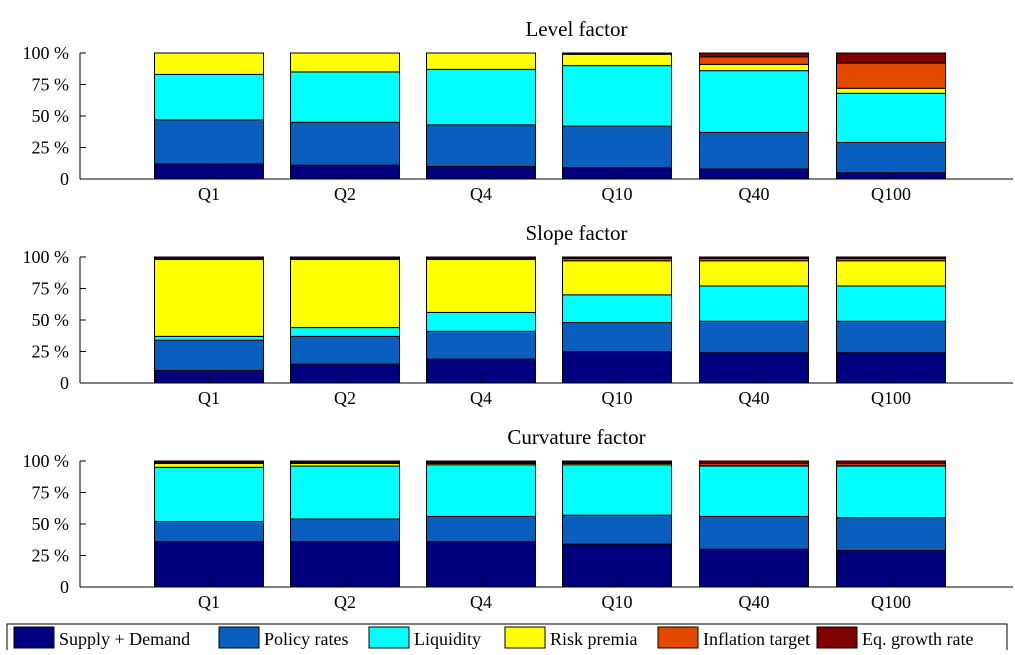  I want to click on legend-item: Eq. growth rate, so click(894, 637).